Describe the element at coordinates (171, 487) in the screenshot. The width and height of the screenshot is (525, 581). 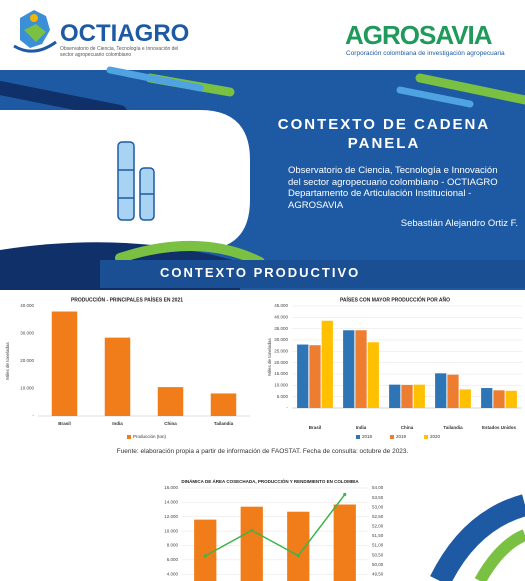
I see `y-tick-label: 16.000` at that location.